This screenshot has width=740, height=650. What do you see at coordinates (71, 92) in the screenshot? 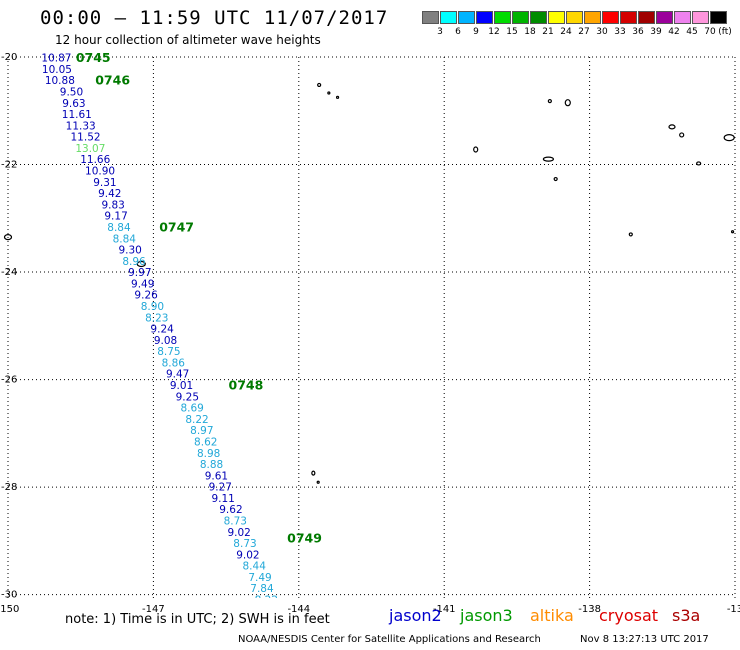
I see `wave-height-value: 9.50` at bounding box center [71, 92].